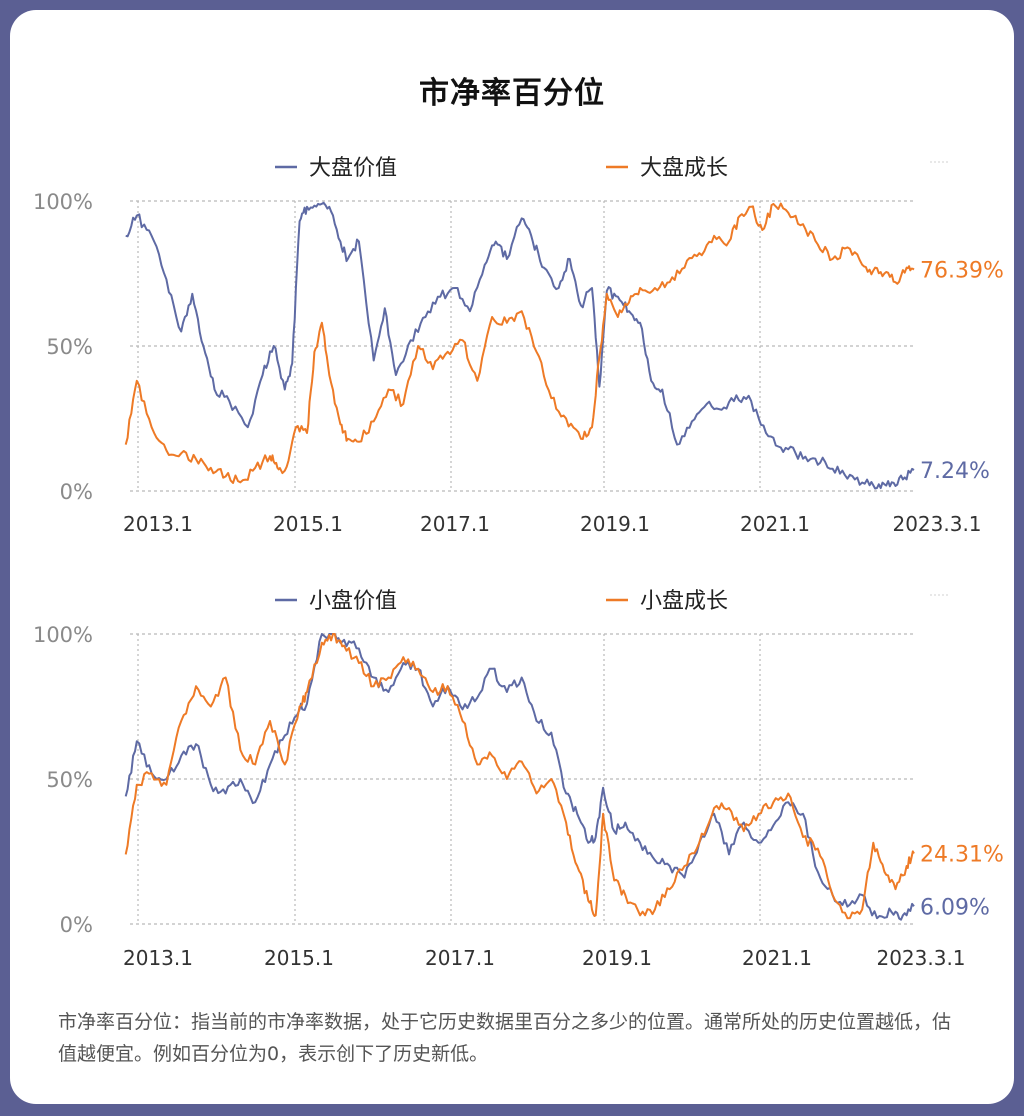  I want to click on page-title: 市净率百分位, so click(512, 90).